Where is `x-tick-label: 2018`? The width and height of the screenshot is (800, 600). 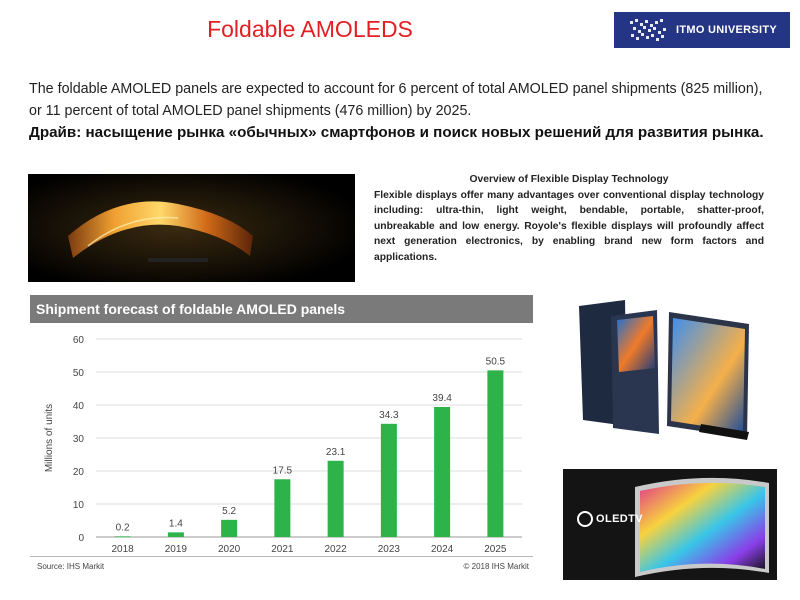
x-tick-label: 2018 is located at coordinates (123, 549).